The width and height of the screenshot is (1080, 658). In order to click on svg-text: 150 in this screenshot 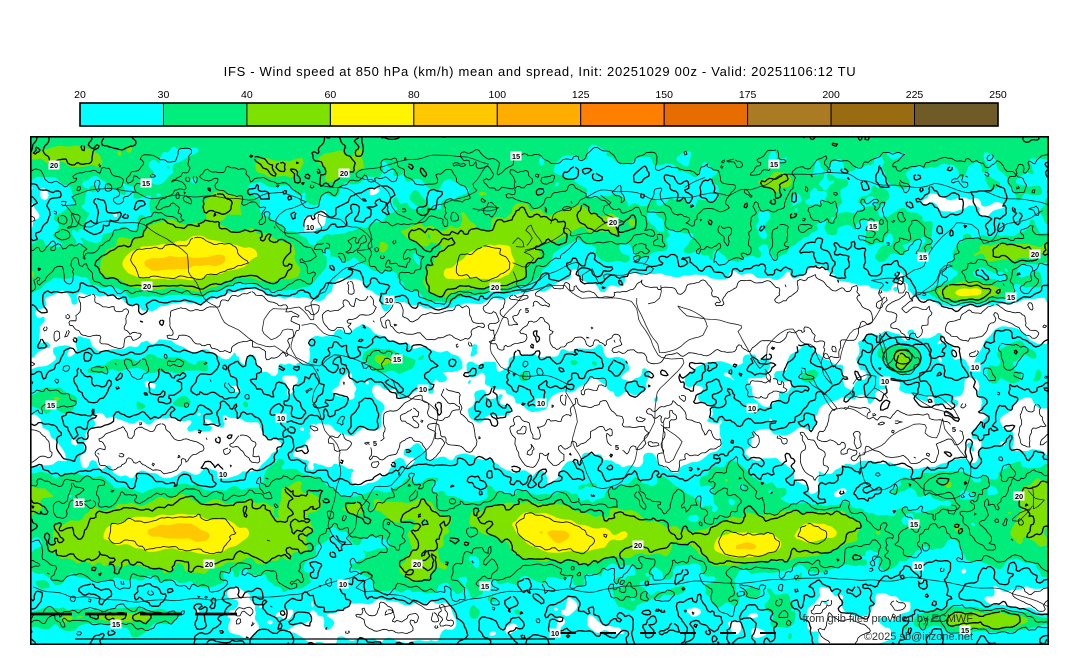, I will do `click(664, 95)`.